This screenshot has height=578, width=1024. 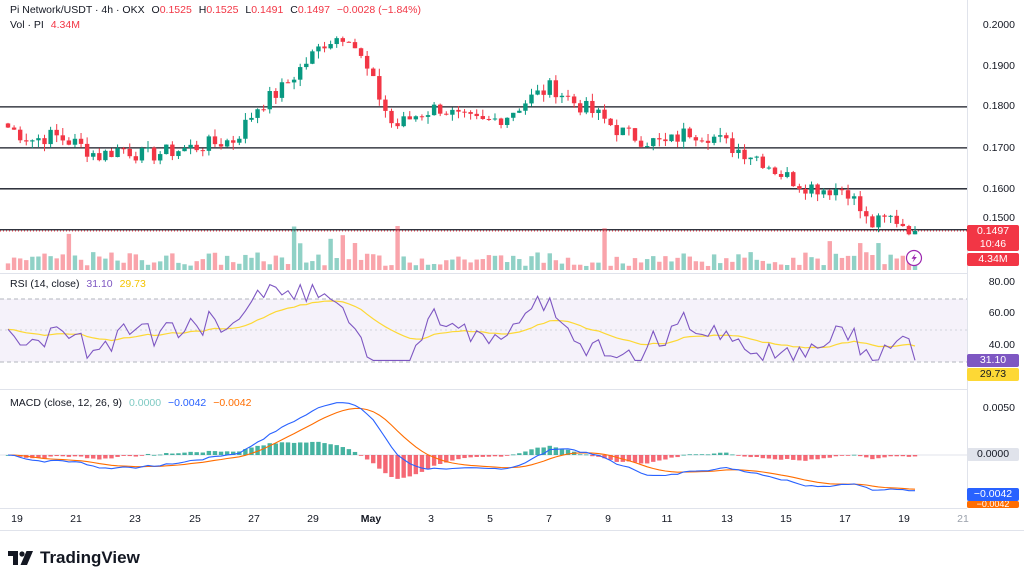 I want to click on low-value: 0.1491, so click(x=267, y=10).